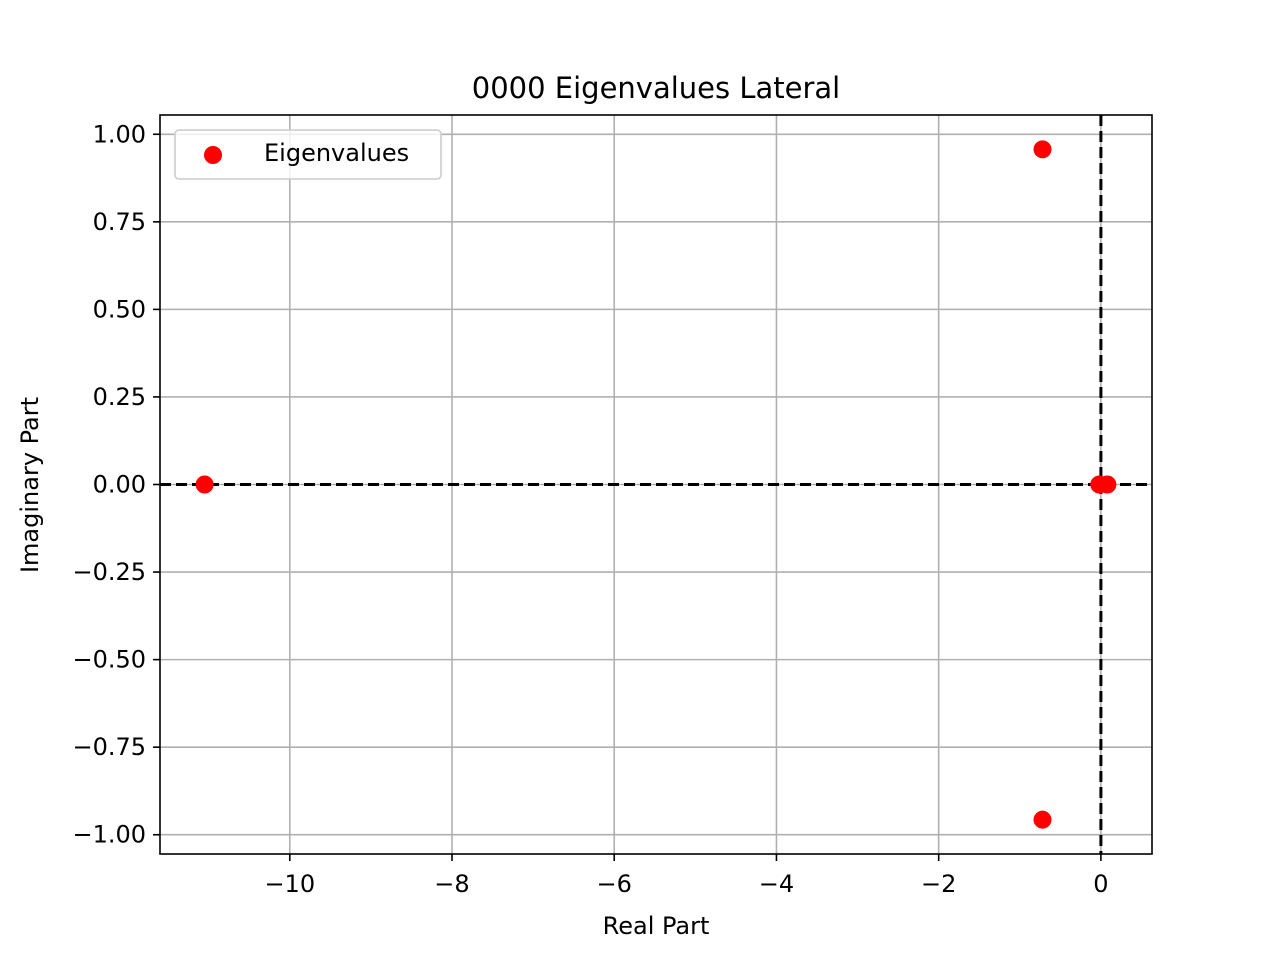 The image size is (1280, 960). I want to click on y-tick-label: 1.00, so click(119, 134).